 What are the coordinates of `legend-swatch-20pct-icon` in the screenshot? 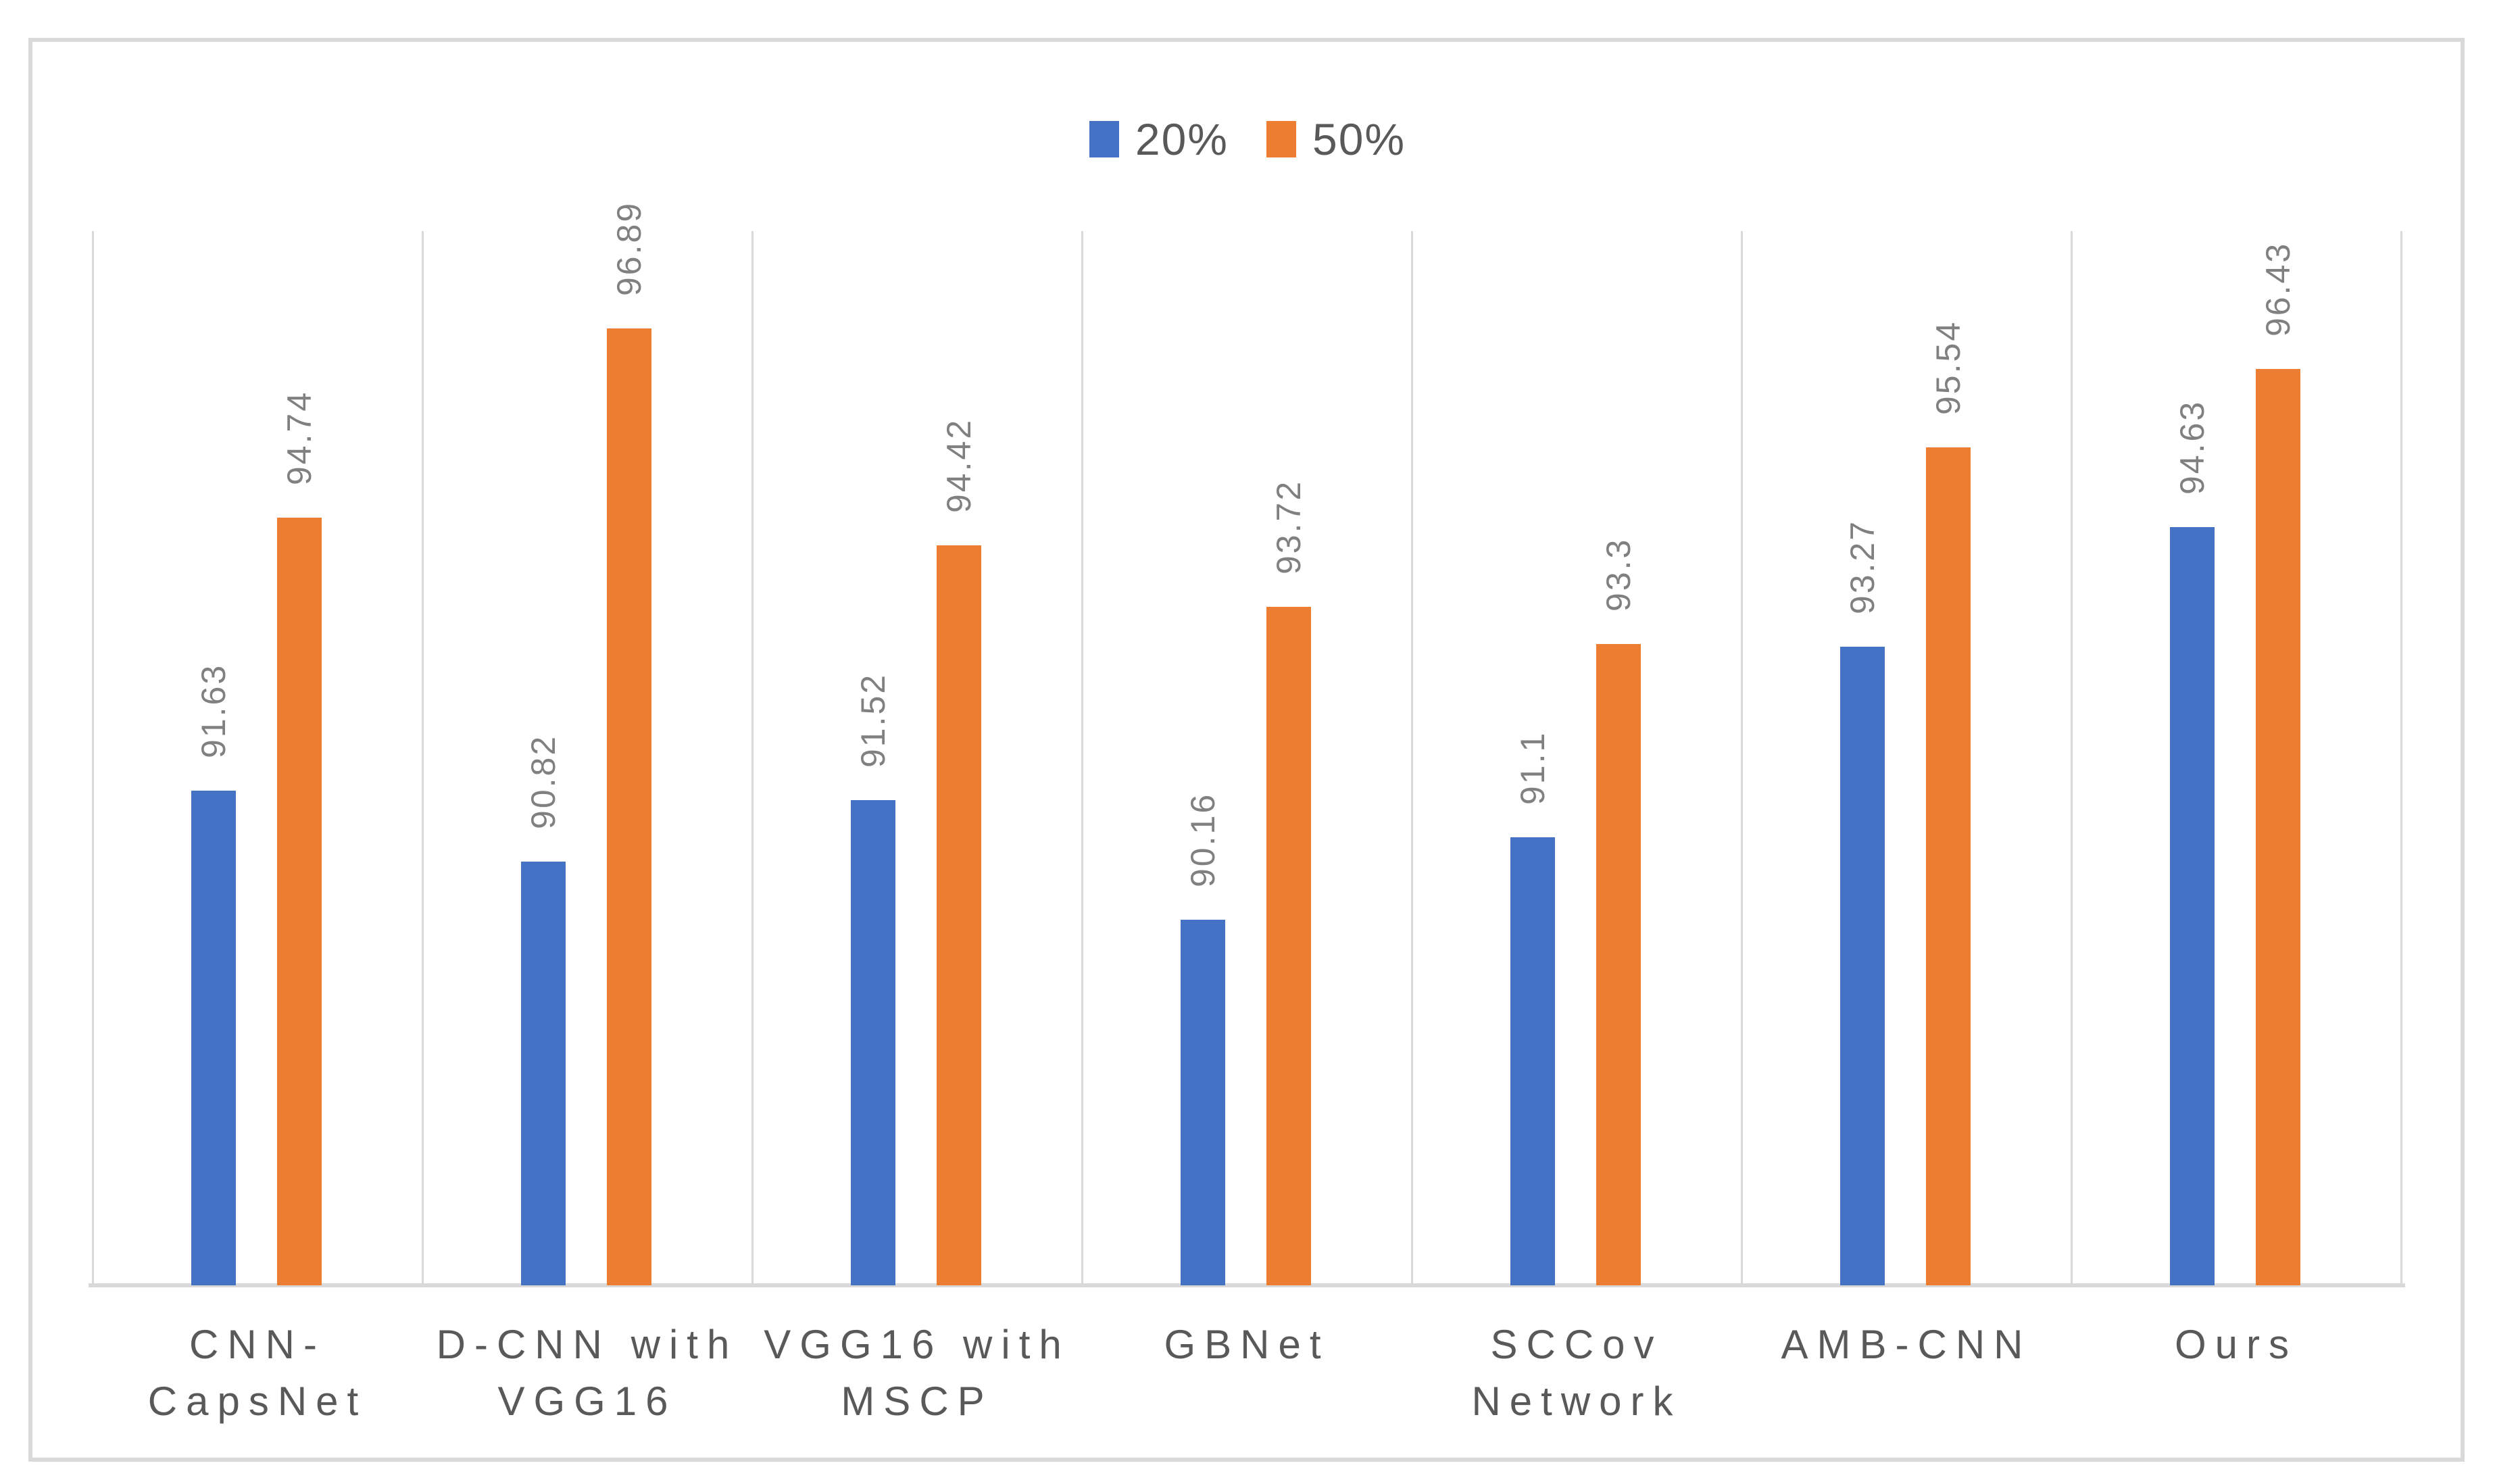 It's located at (1104, 139).